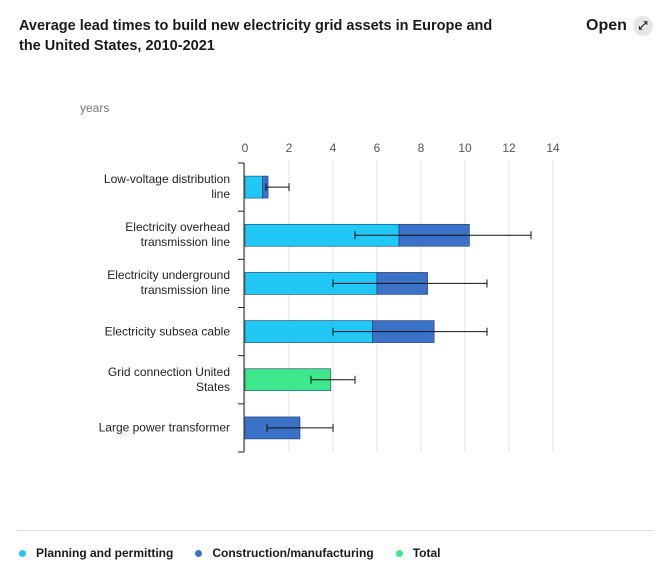  I want to click on legend-item: Planning and permitting, so click(96, 553).